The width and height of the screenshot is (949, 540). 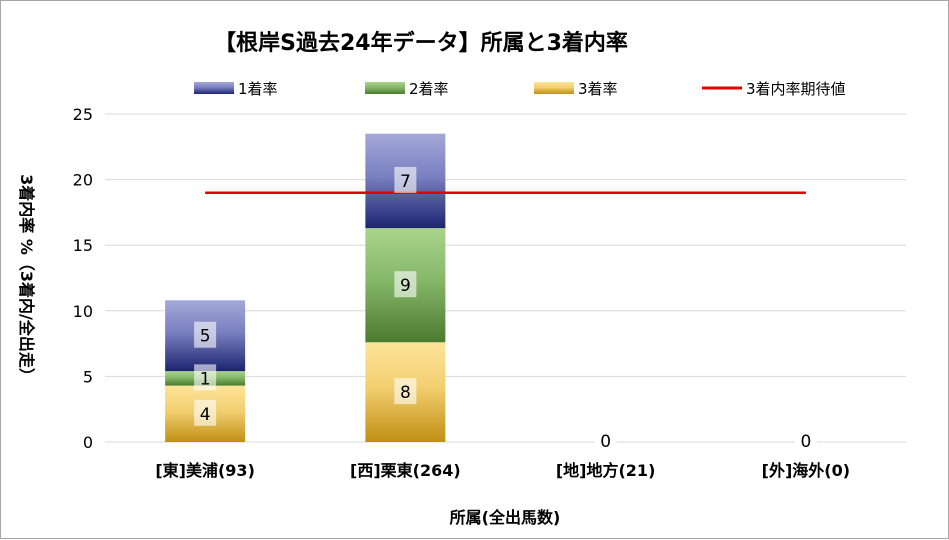 I want to click on y-tick-label-4: 20, so click(x=83, y=180).